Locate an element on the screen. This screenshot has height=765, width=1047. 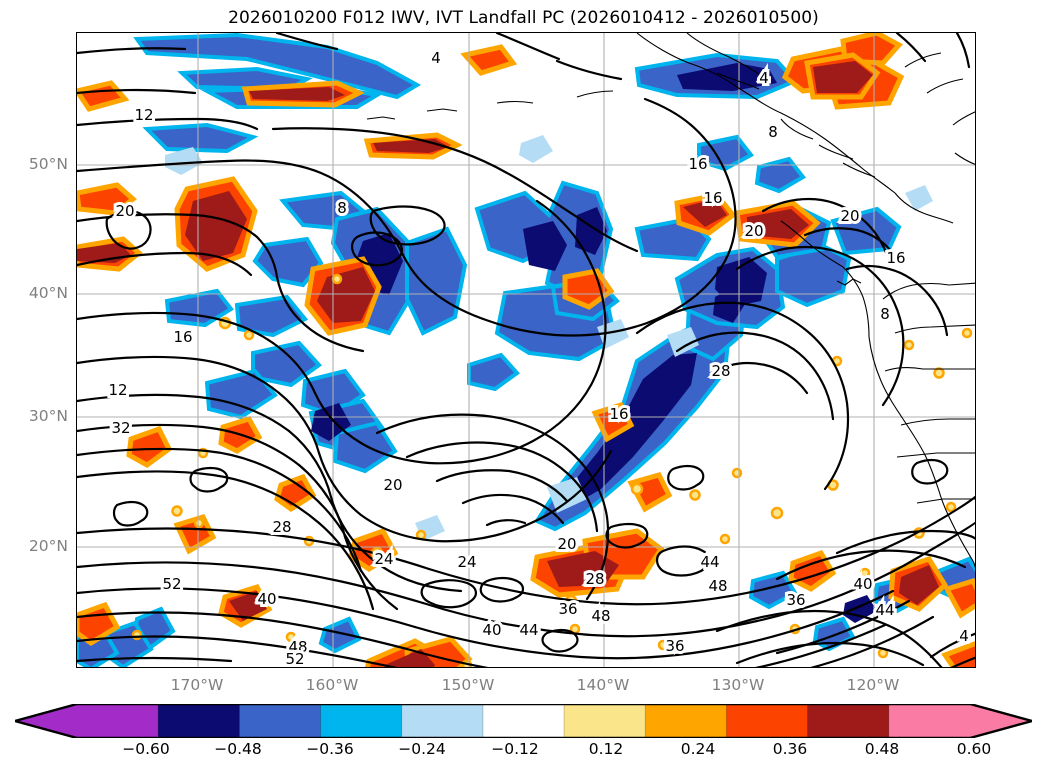
cbar-tick-9: 0.60 is located at coordinates (974, 749).